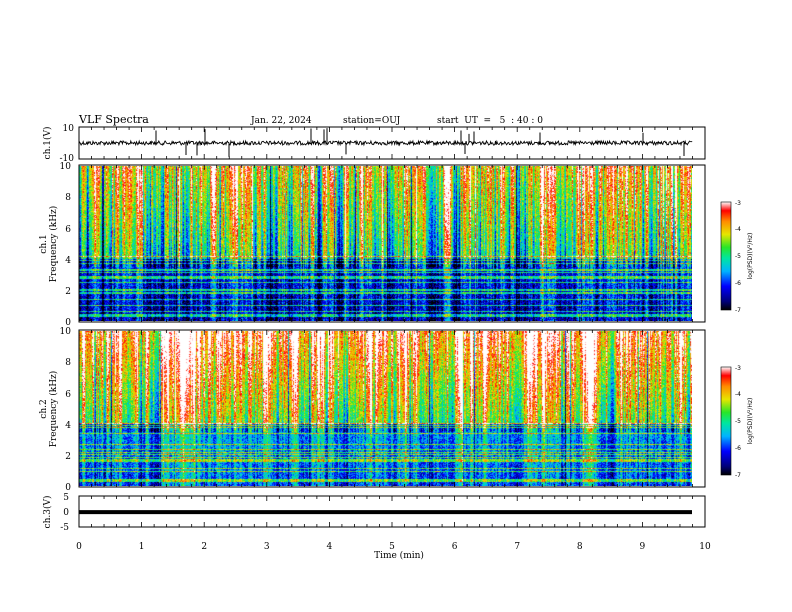  What do you see at coordinates (490, 121) in the screenshot?
I see `start-time-label: start UT = 5 : 40 : 0` at bounding box center [490, 121].